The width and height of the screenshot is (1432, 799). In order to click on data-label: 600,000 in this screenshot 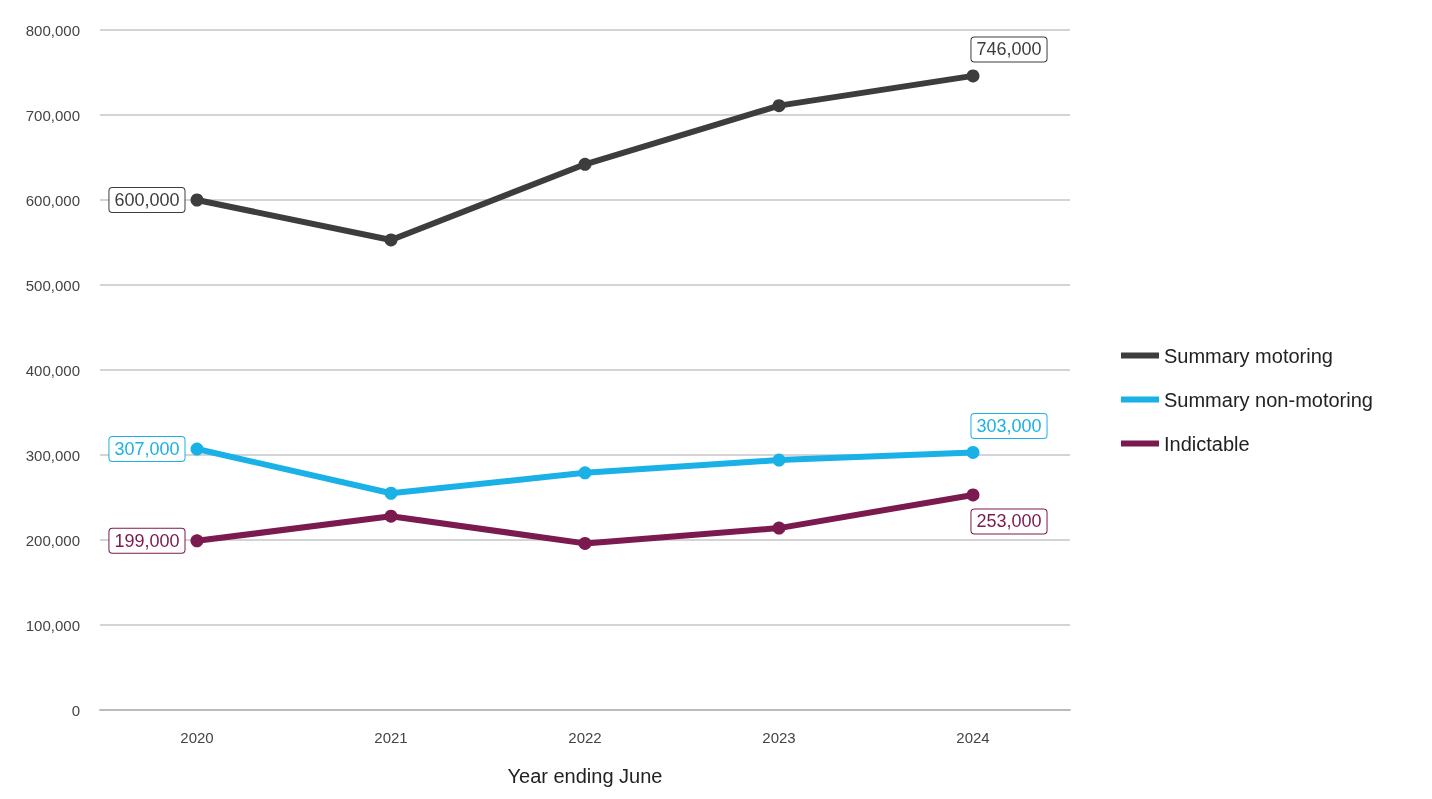, I will do `click(147, 200)`.